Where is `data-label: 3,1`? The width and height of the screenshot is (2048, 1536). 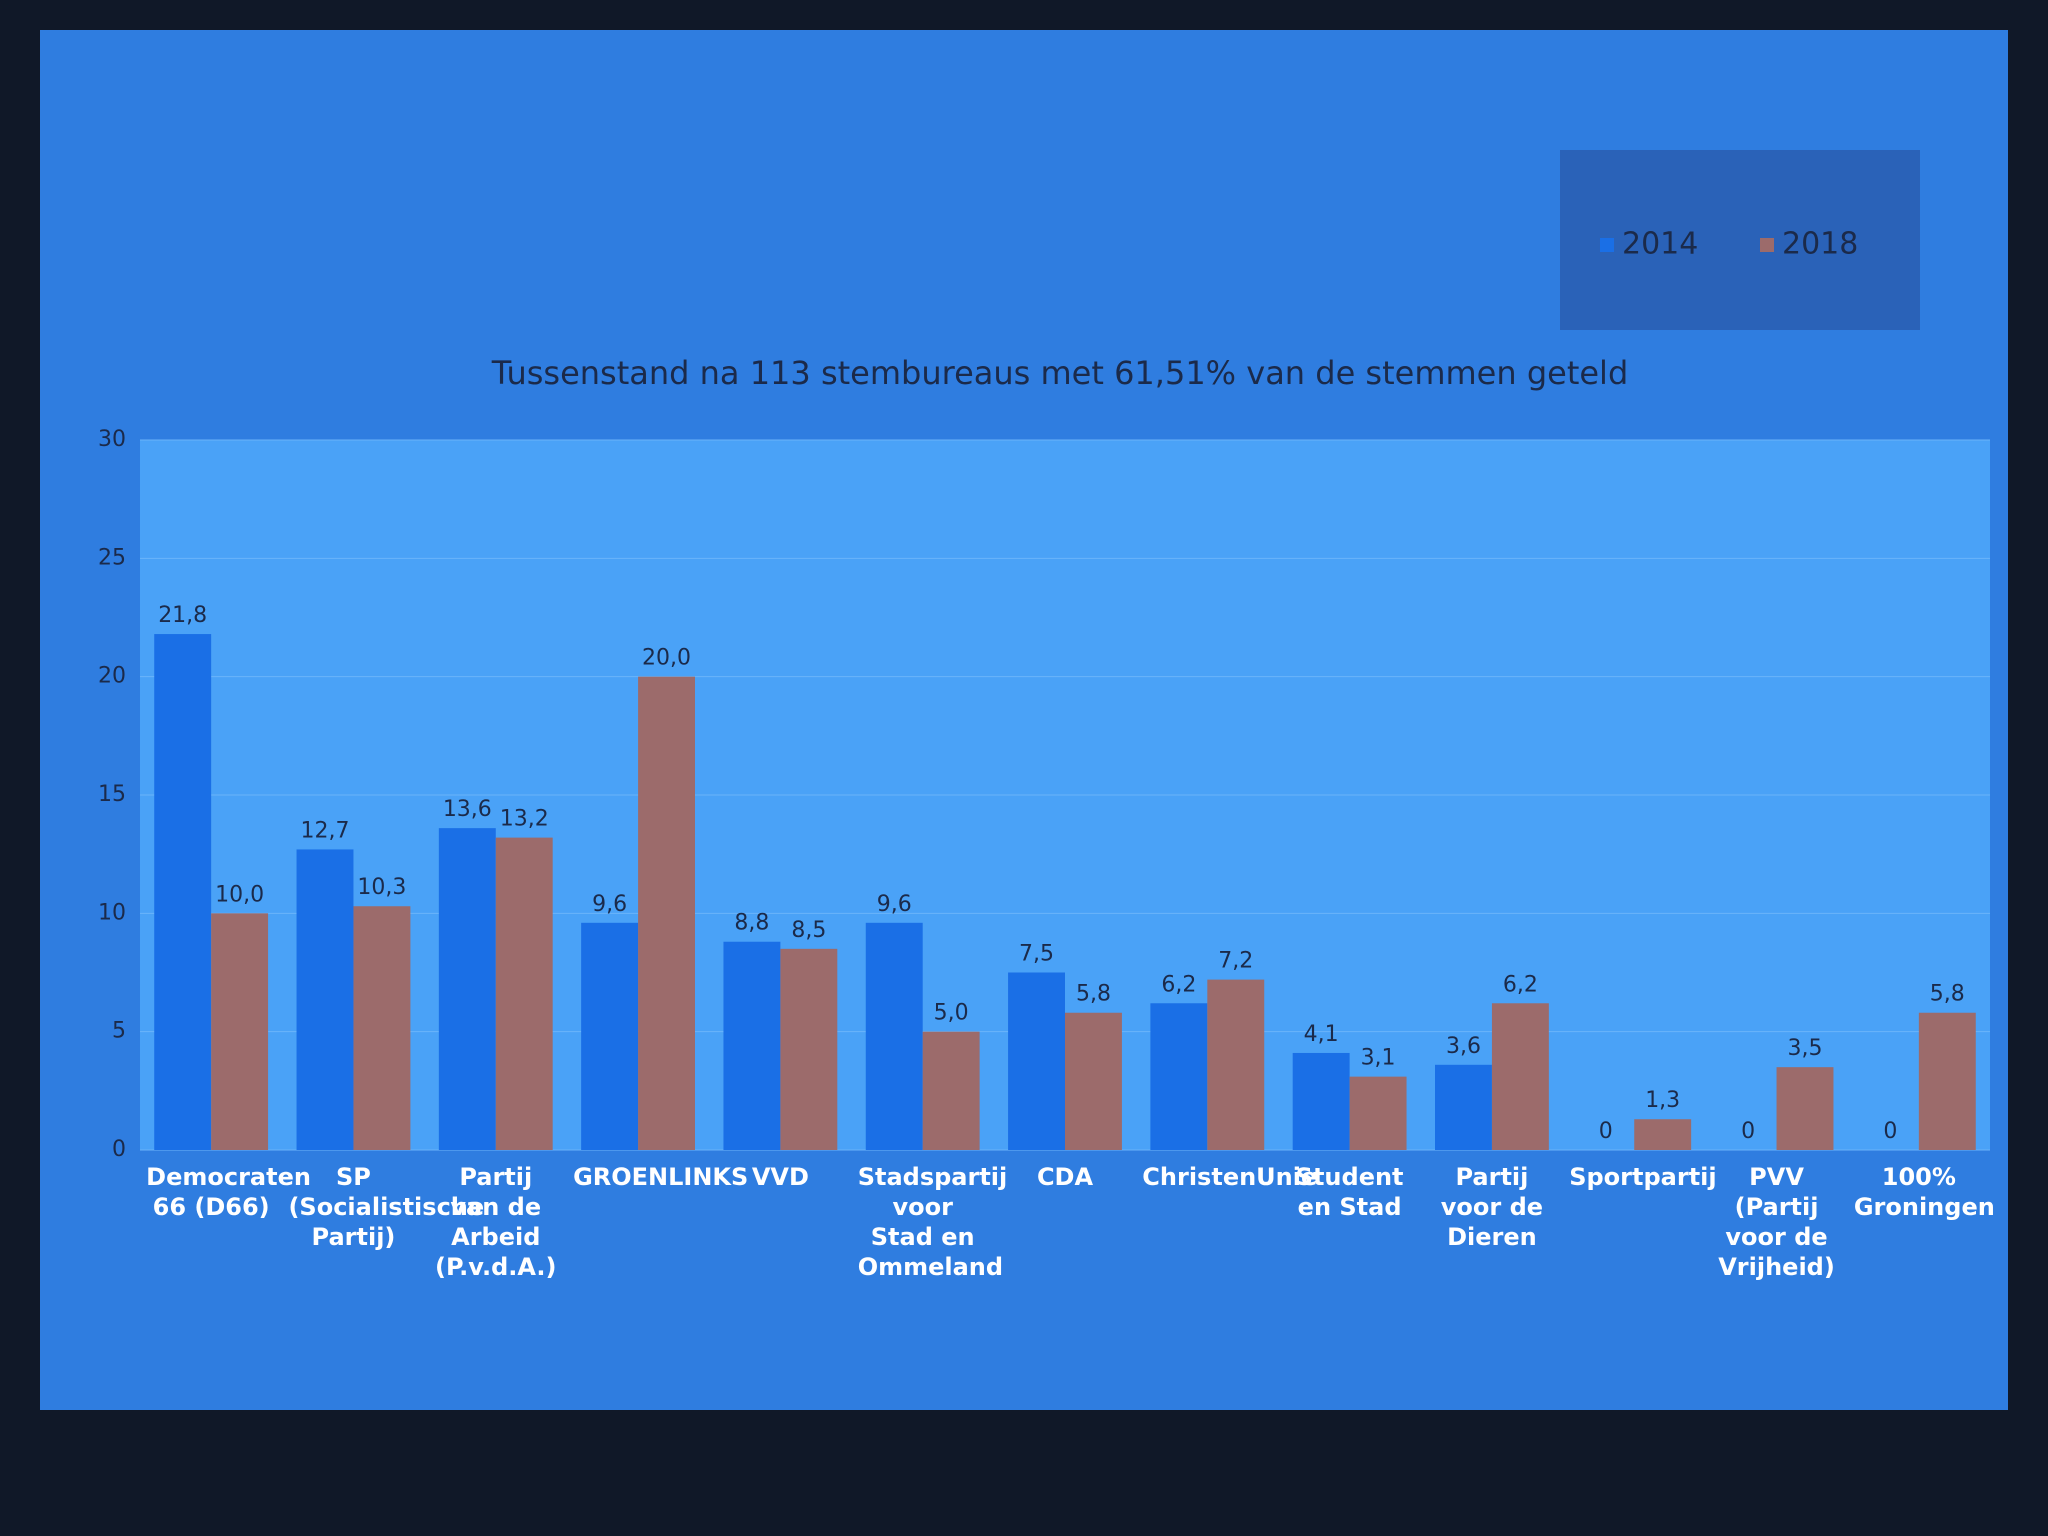 data-label: 3,1 is located at coordinates (1378, 1058).